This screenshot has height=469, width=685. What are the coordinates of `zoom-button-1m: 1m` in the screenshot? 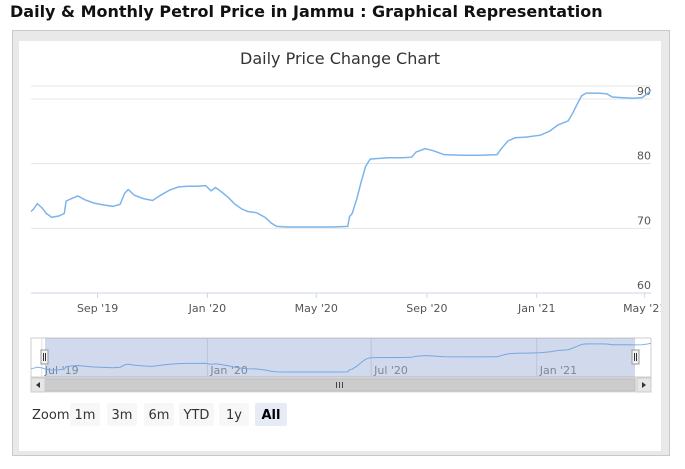 It's located at (85, 414).